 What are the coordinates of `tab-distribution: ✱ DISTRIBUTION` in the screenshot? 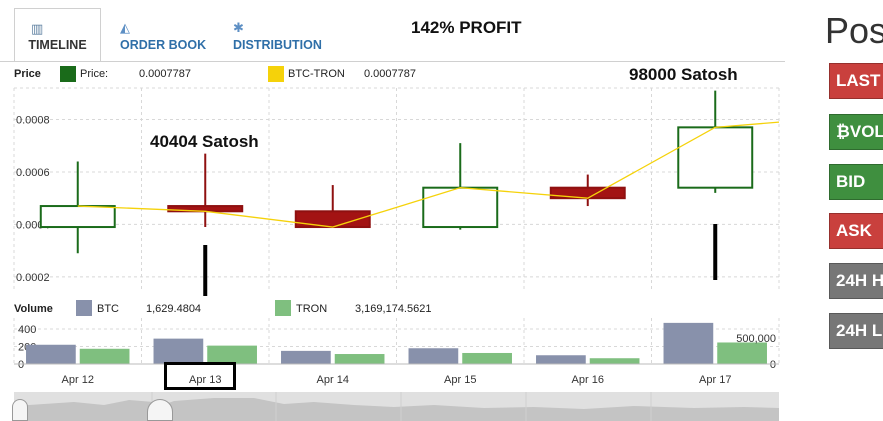 It's located at (283, 35).